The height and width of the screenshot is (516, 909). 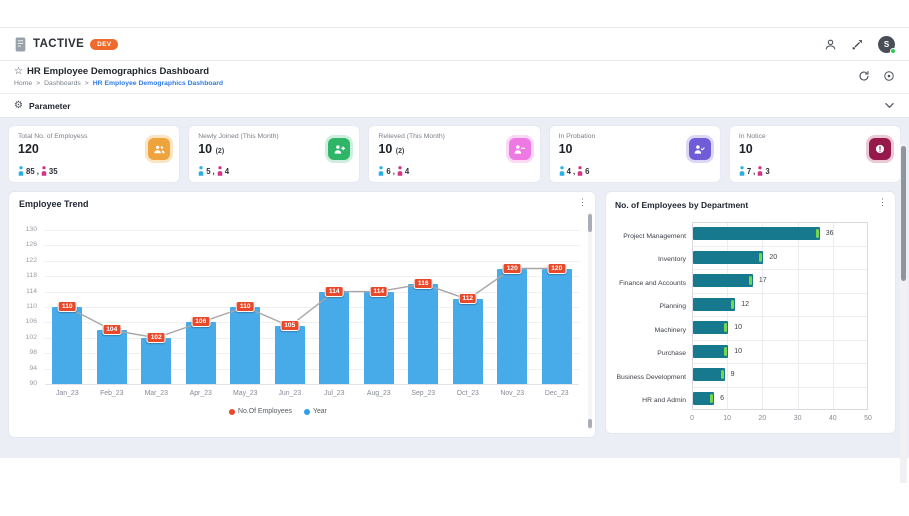 I want to click on person-plus-icon, so click(x=339, y=149).